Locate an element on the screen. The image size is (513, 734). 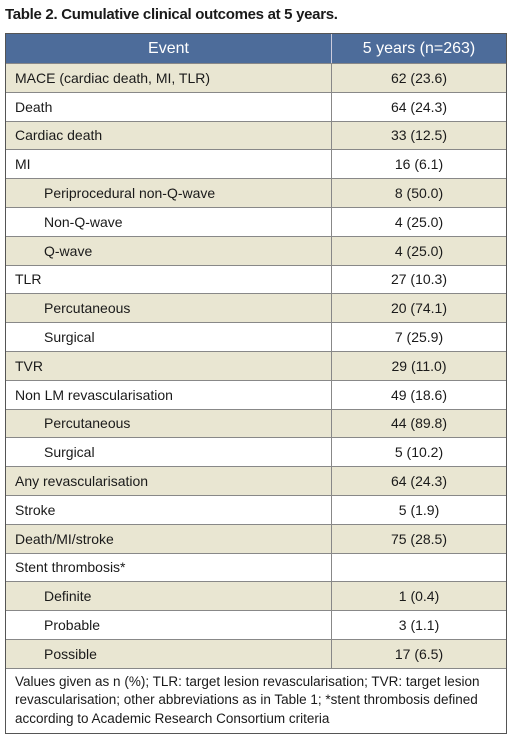
row: Non LM revascularisation 49 (18.6) is located at coordinates (256, 394).